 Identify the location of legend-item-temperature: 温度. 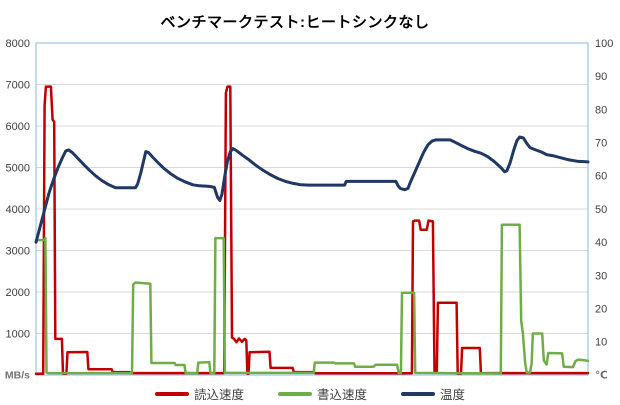
(433, 393).